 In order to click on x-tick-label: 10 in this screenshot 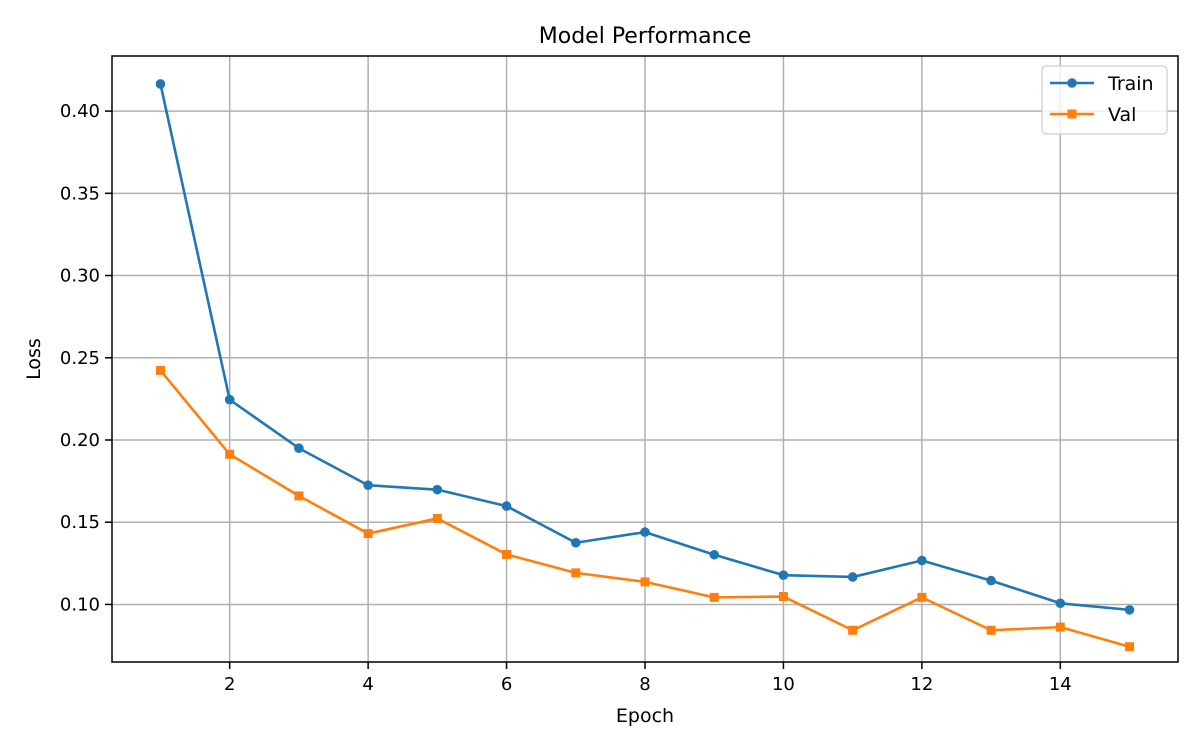, I will do `click(783, 684)`.